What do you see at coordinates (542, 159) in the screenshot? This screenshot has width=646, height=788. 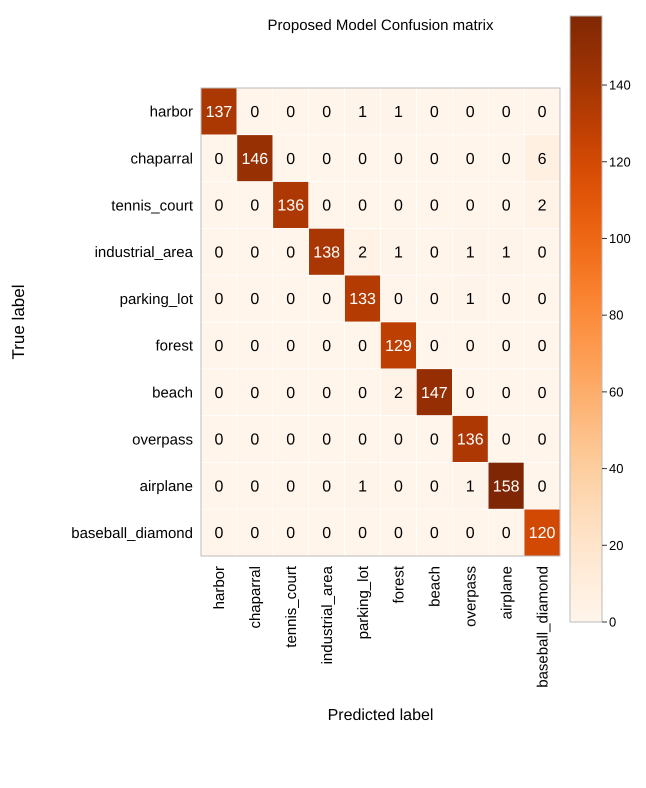 I see `data-label: 6` at bounding box center [542, 159].